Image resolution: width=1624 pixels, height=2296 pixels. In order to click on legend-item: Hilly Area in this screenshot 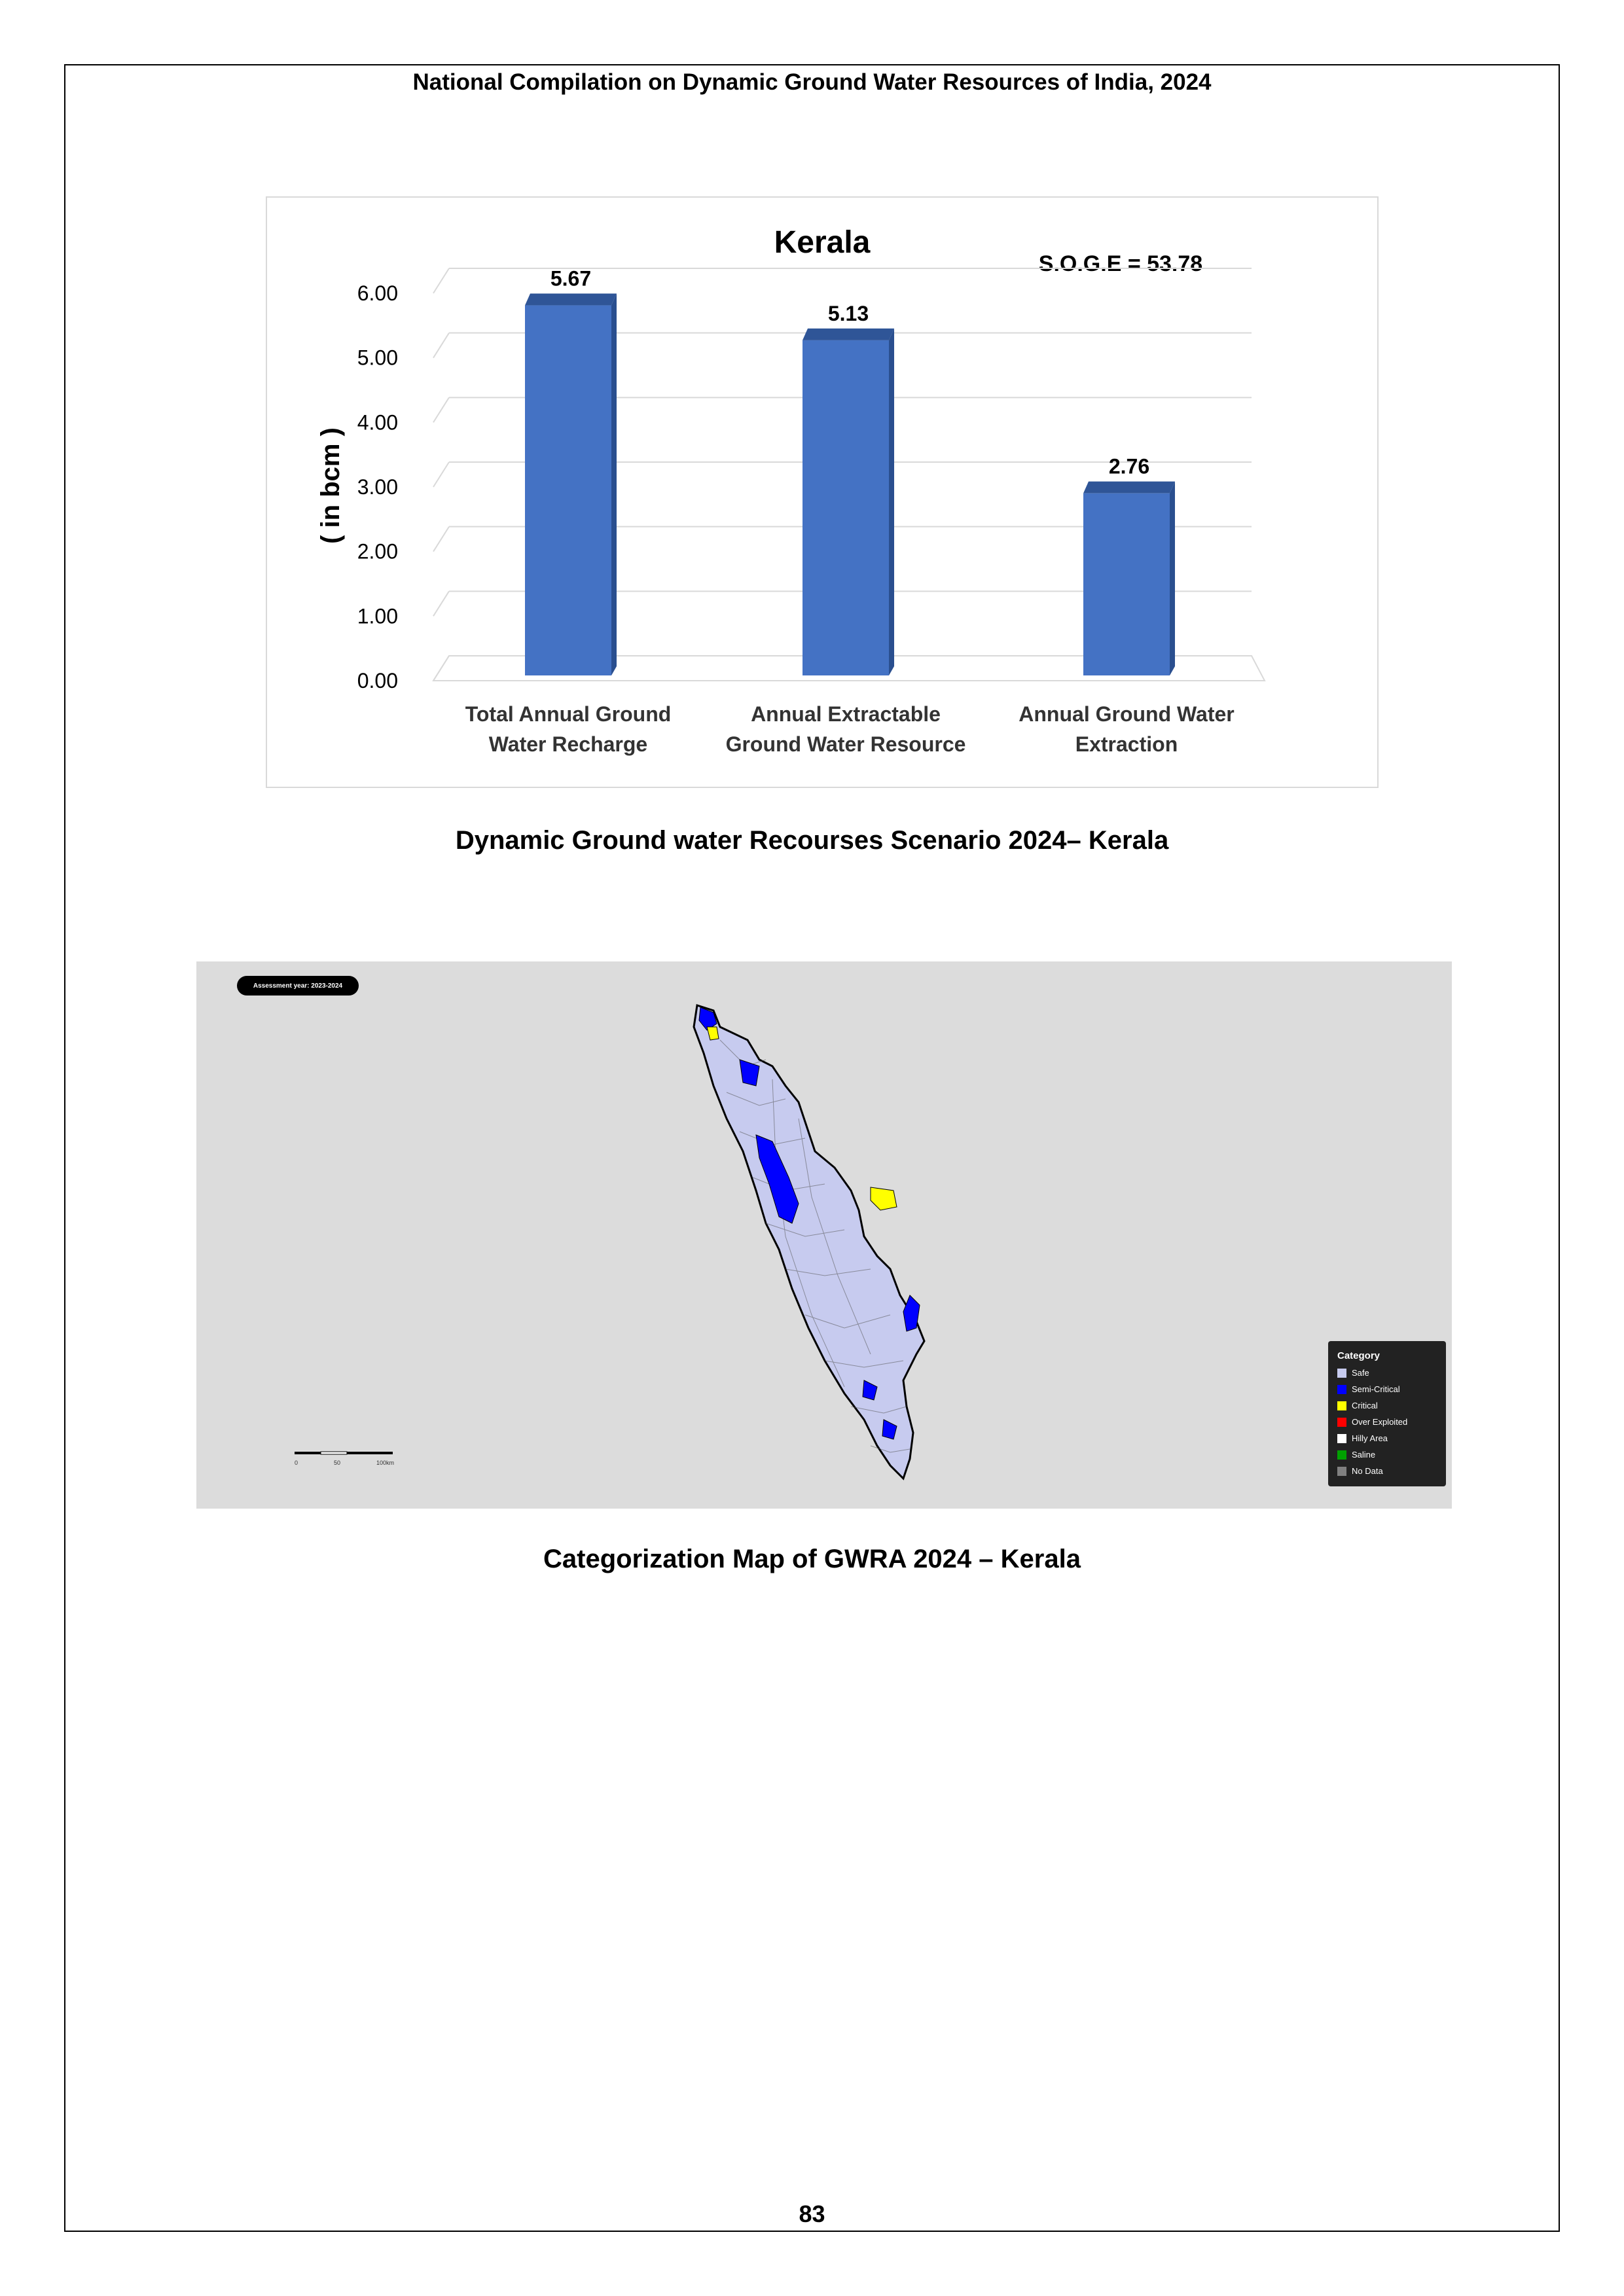, I will do `click(1391, 1438)`.